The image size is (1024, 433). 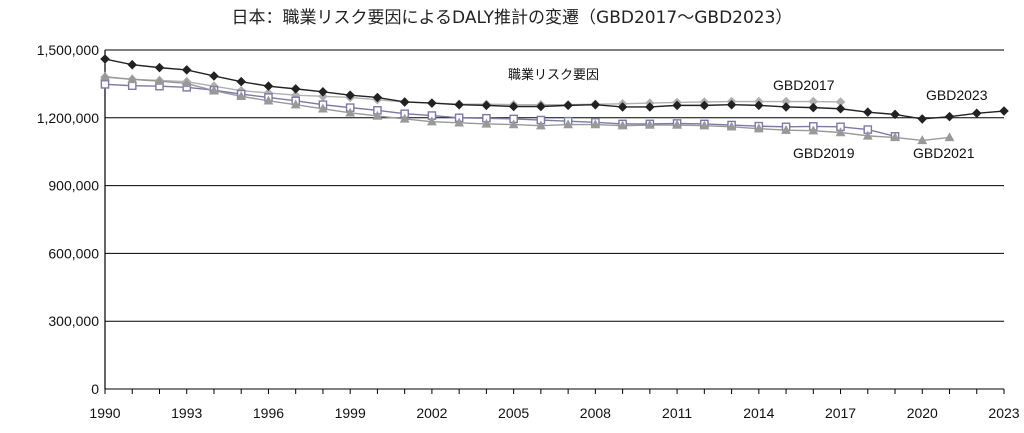 I want to click on annotation-occupational-risk: 職業リスク要因, so click(x=553, y=75).